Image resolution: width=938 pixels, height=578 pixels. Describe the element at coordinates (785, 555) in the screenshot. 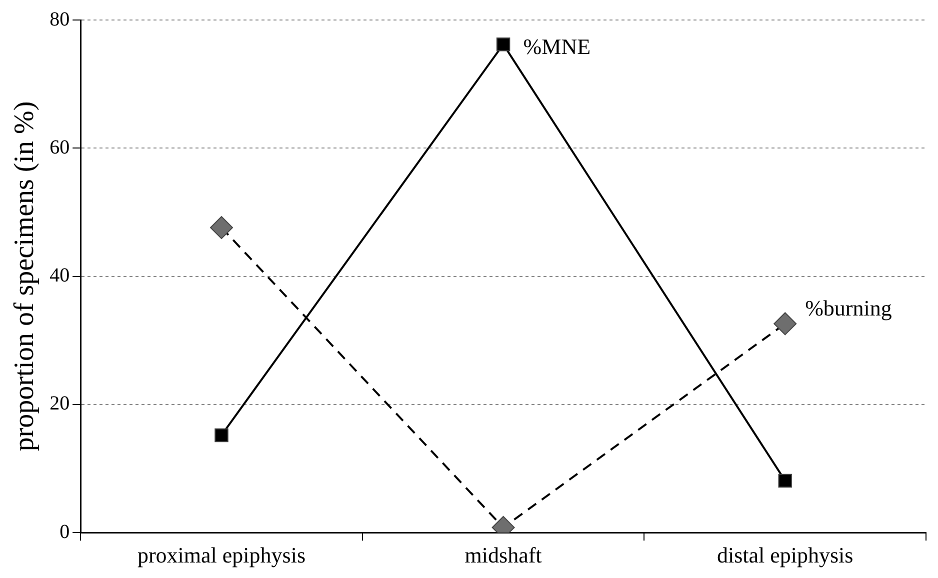

I see `x-tick-label: distal epiphysis` at that location.